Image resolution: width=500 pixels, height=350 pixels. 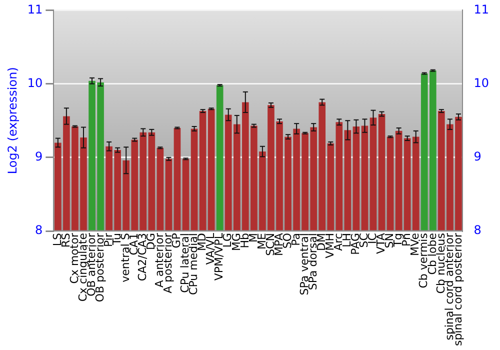 What do you see at coordinates (482, 9) in the screenshot?
I see `y2-tick-label: 11` at bounding box center [482, 9].